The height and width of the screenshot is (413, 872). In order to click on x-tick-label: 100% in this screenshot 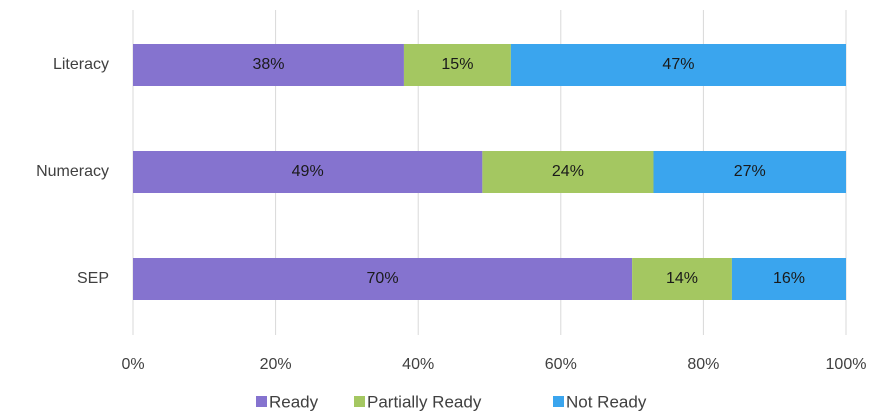, I will do `click(846, 364)`.